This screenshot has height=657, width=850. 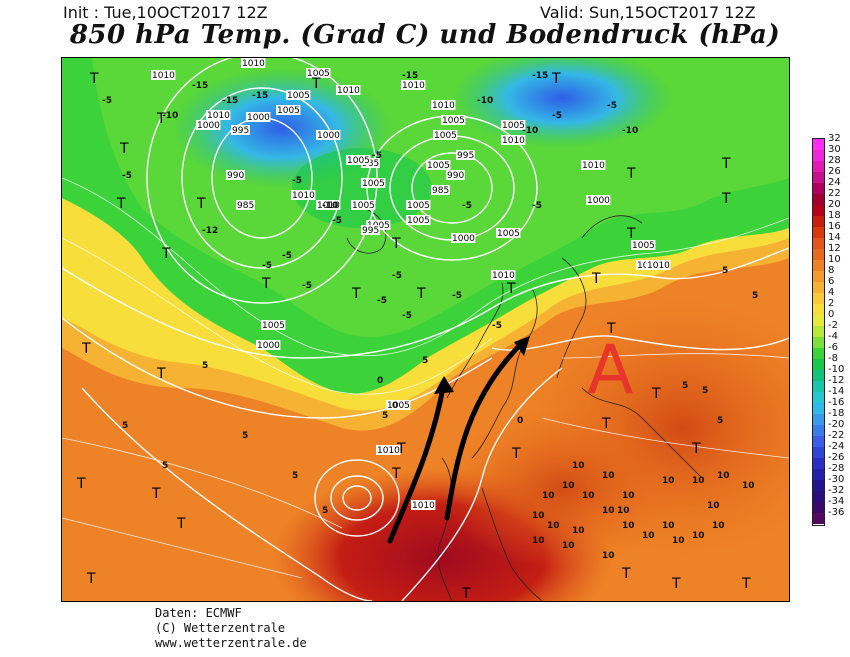 I want to click on color-scale-label: 0, so click(x=831, y=314).